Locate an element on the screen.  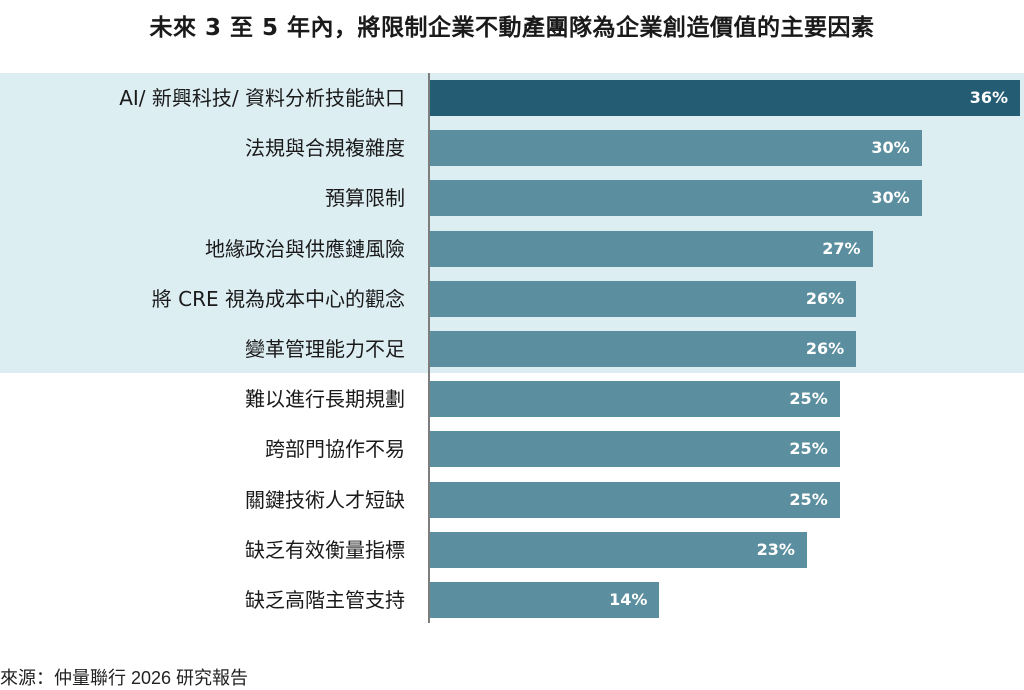
bar: 27% is located at coordinates (651, 248).